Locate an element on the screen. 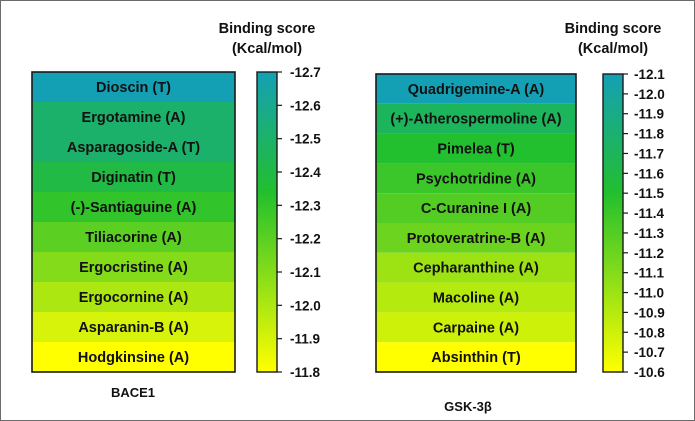 The width and height of the screenshot is (695, 421). colorbar-tick-label: -10.9 is located at coordinates (649, 312).